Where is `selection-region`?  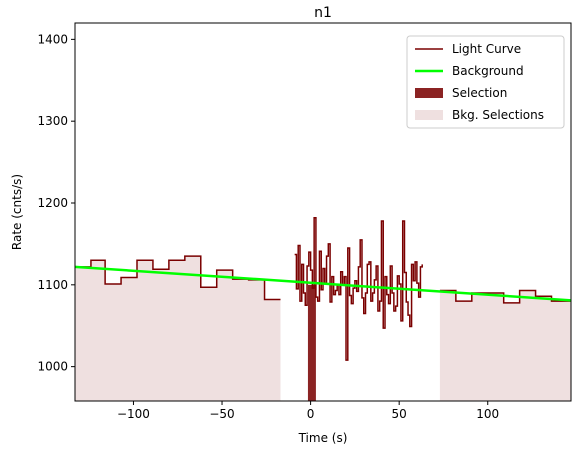 selection-region is located at coordinates (311, 342).